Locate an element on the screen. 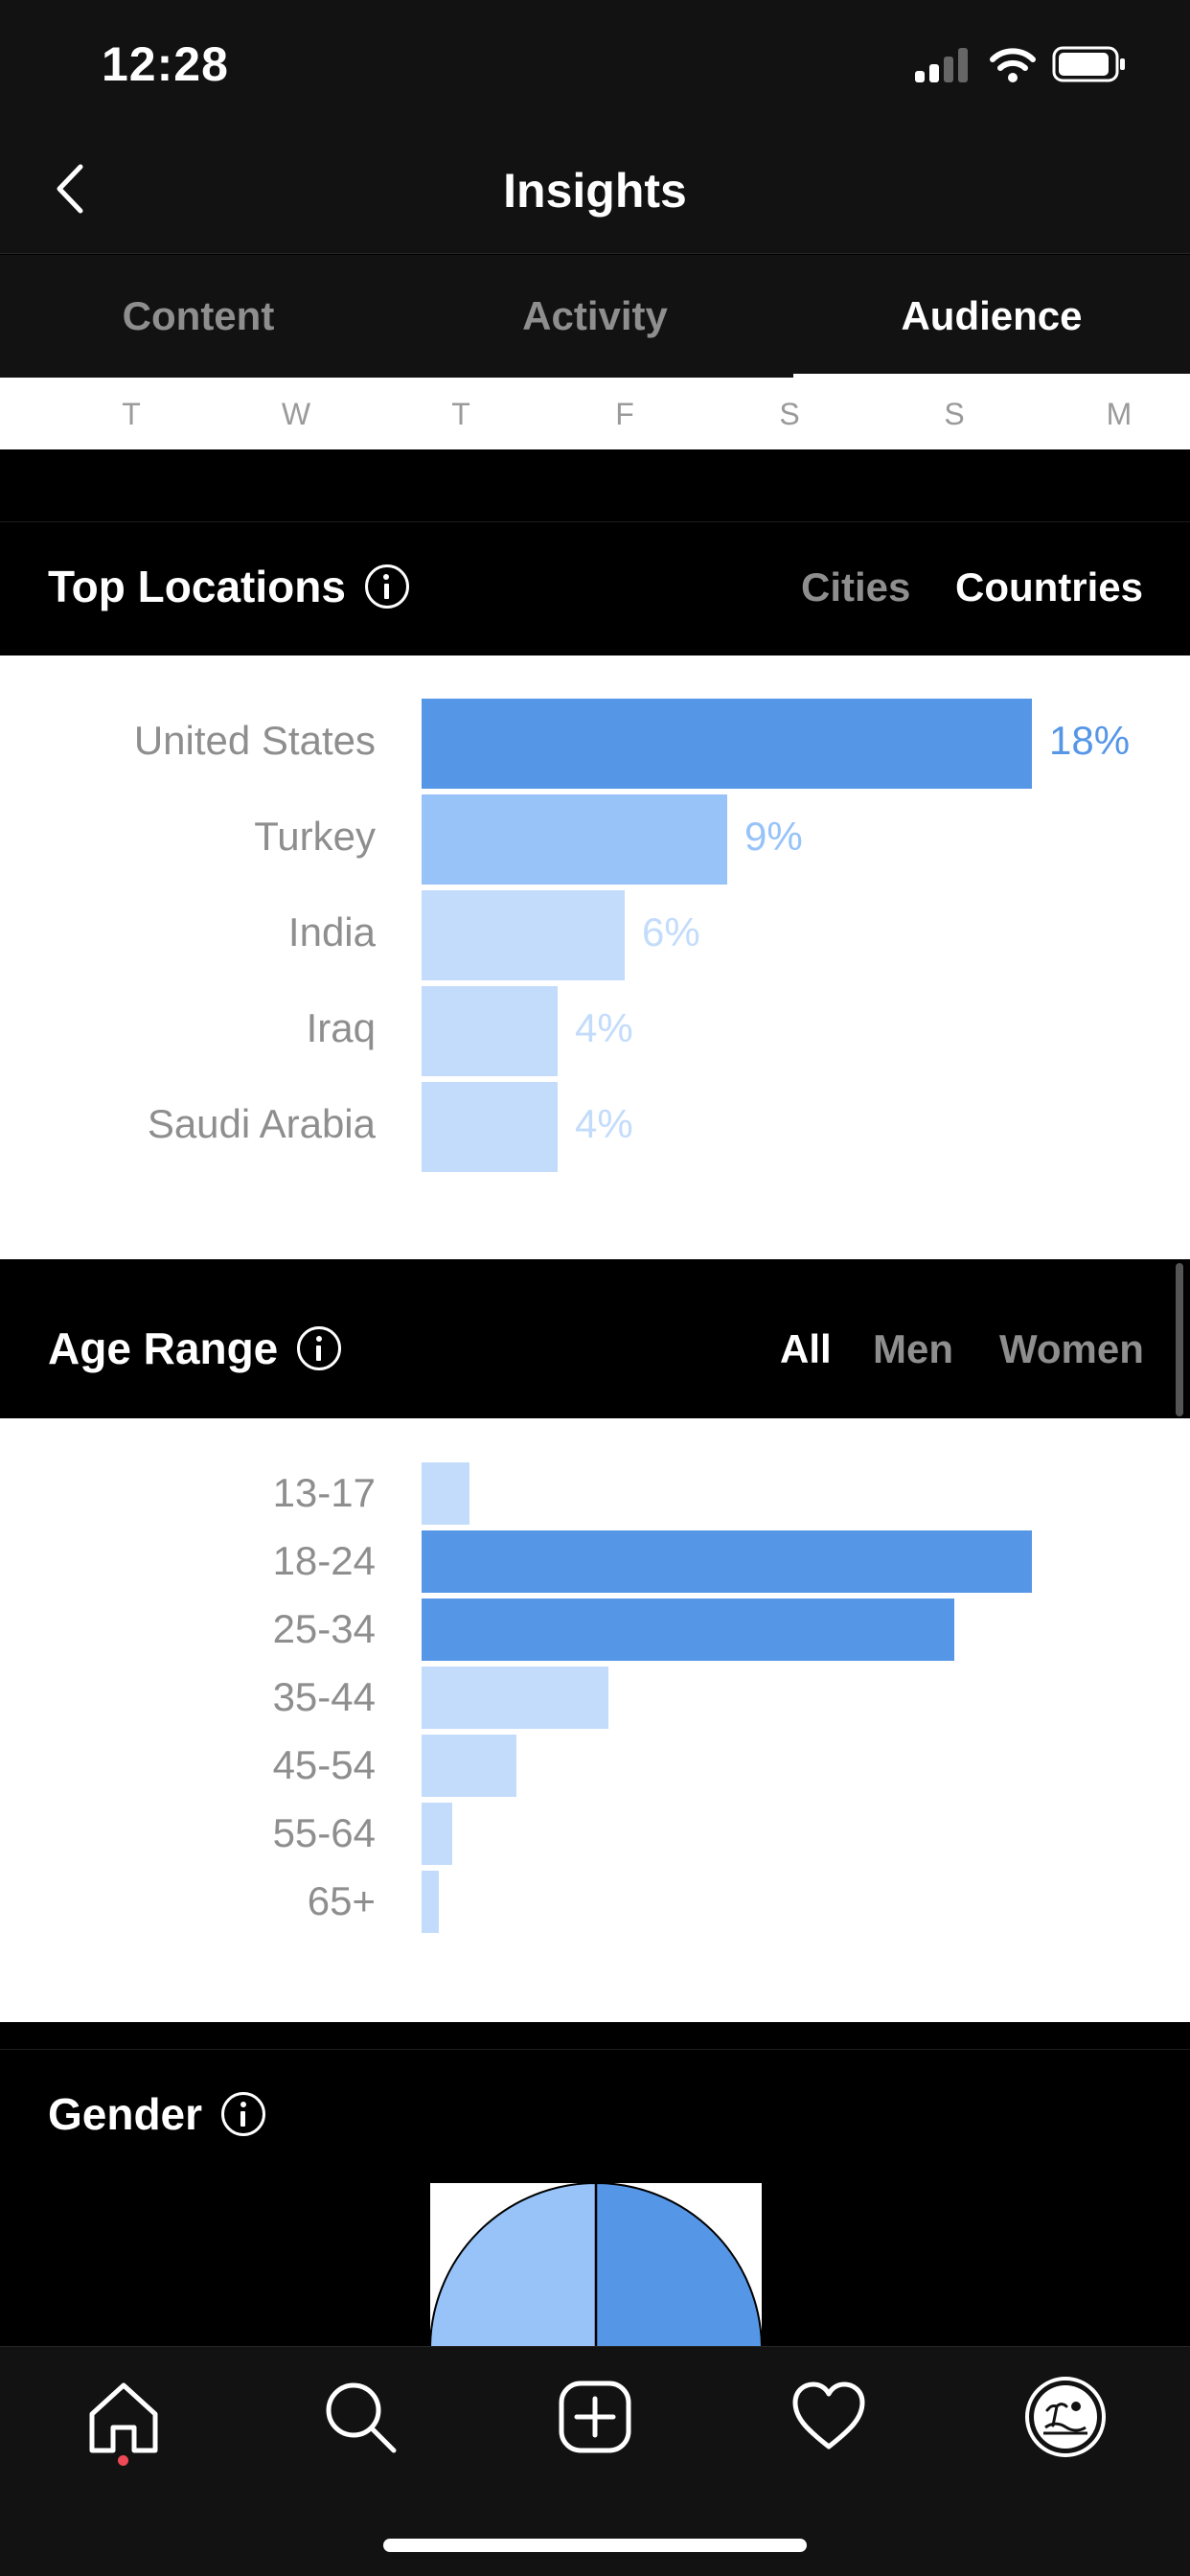  top-locations-title: Top Locations is located at coordinates (197, 586).